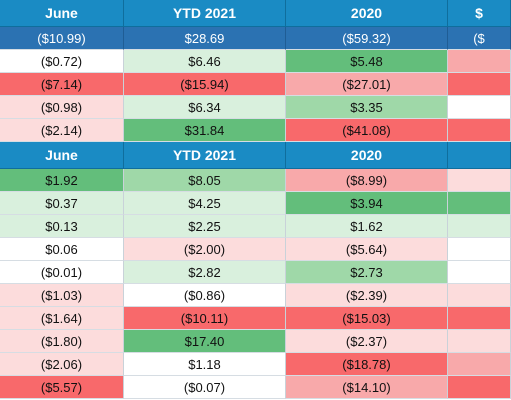  I want to click on top-header-cut-off: $, so click(479, 13).